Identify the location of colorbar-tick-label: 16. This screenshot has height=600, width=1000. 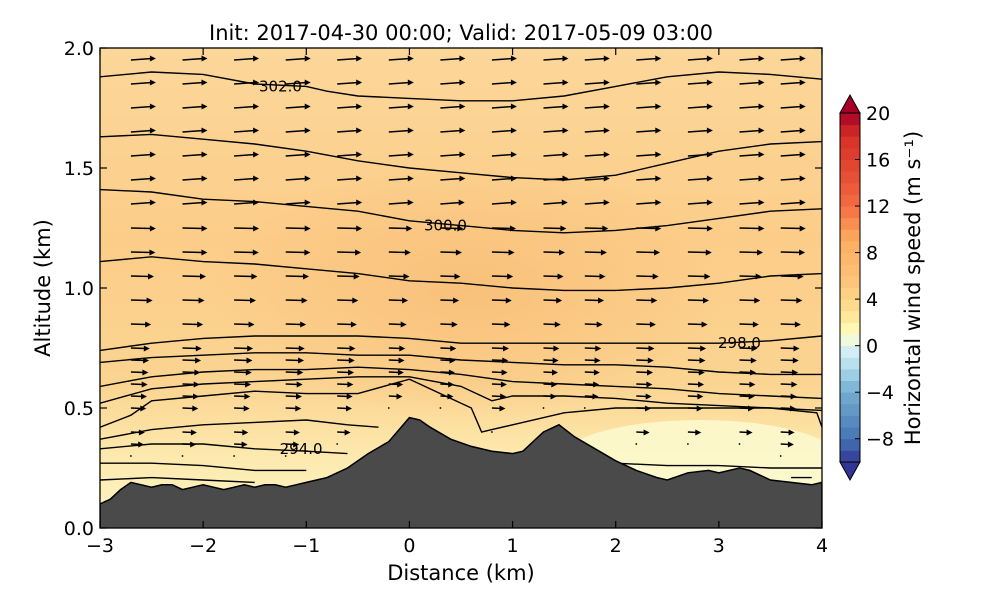
(878, 161).